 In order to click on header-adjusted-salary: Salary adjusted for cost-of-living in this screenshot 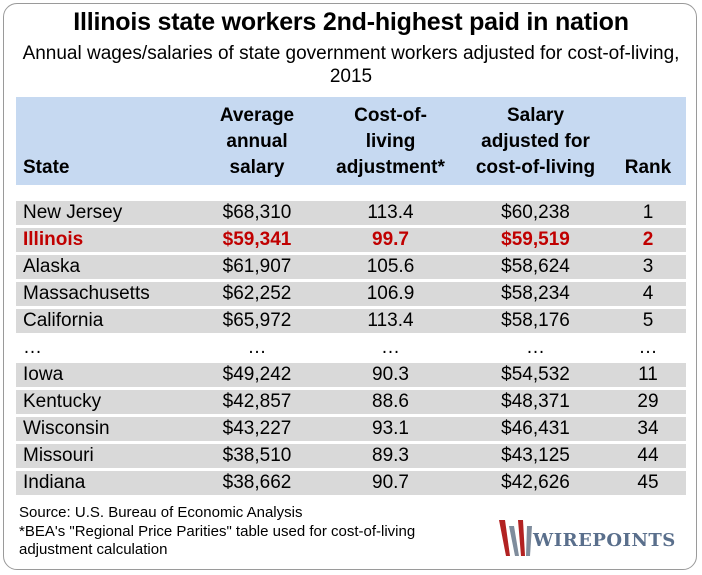, I will do `click(535, 141)`.